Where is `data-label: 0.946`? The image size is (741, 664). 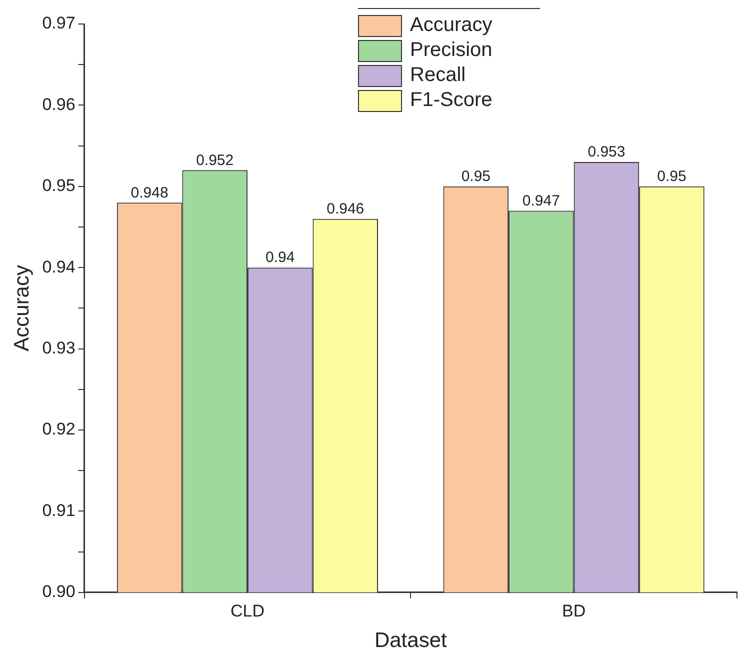
data-label: 0.946 is located at coordinates (345, 209).